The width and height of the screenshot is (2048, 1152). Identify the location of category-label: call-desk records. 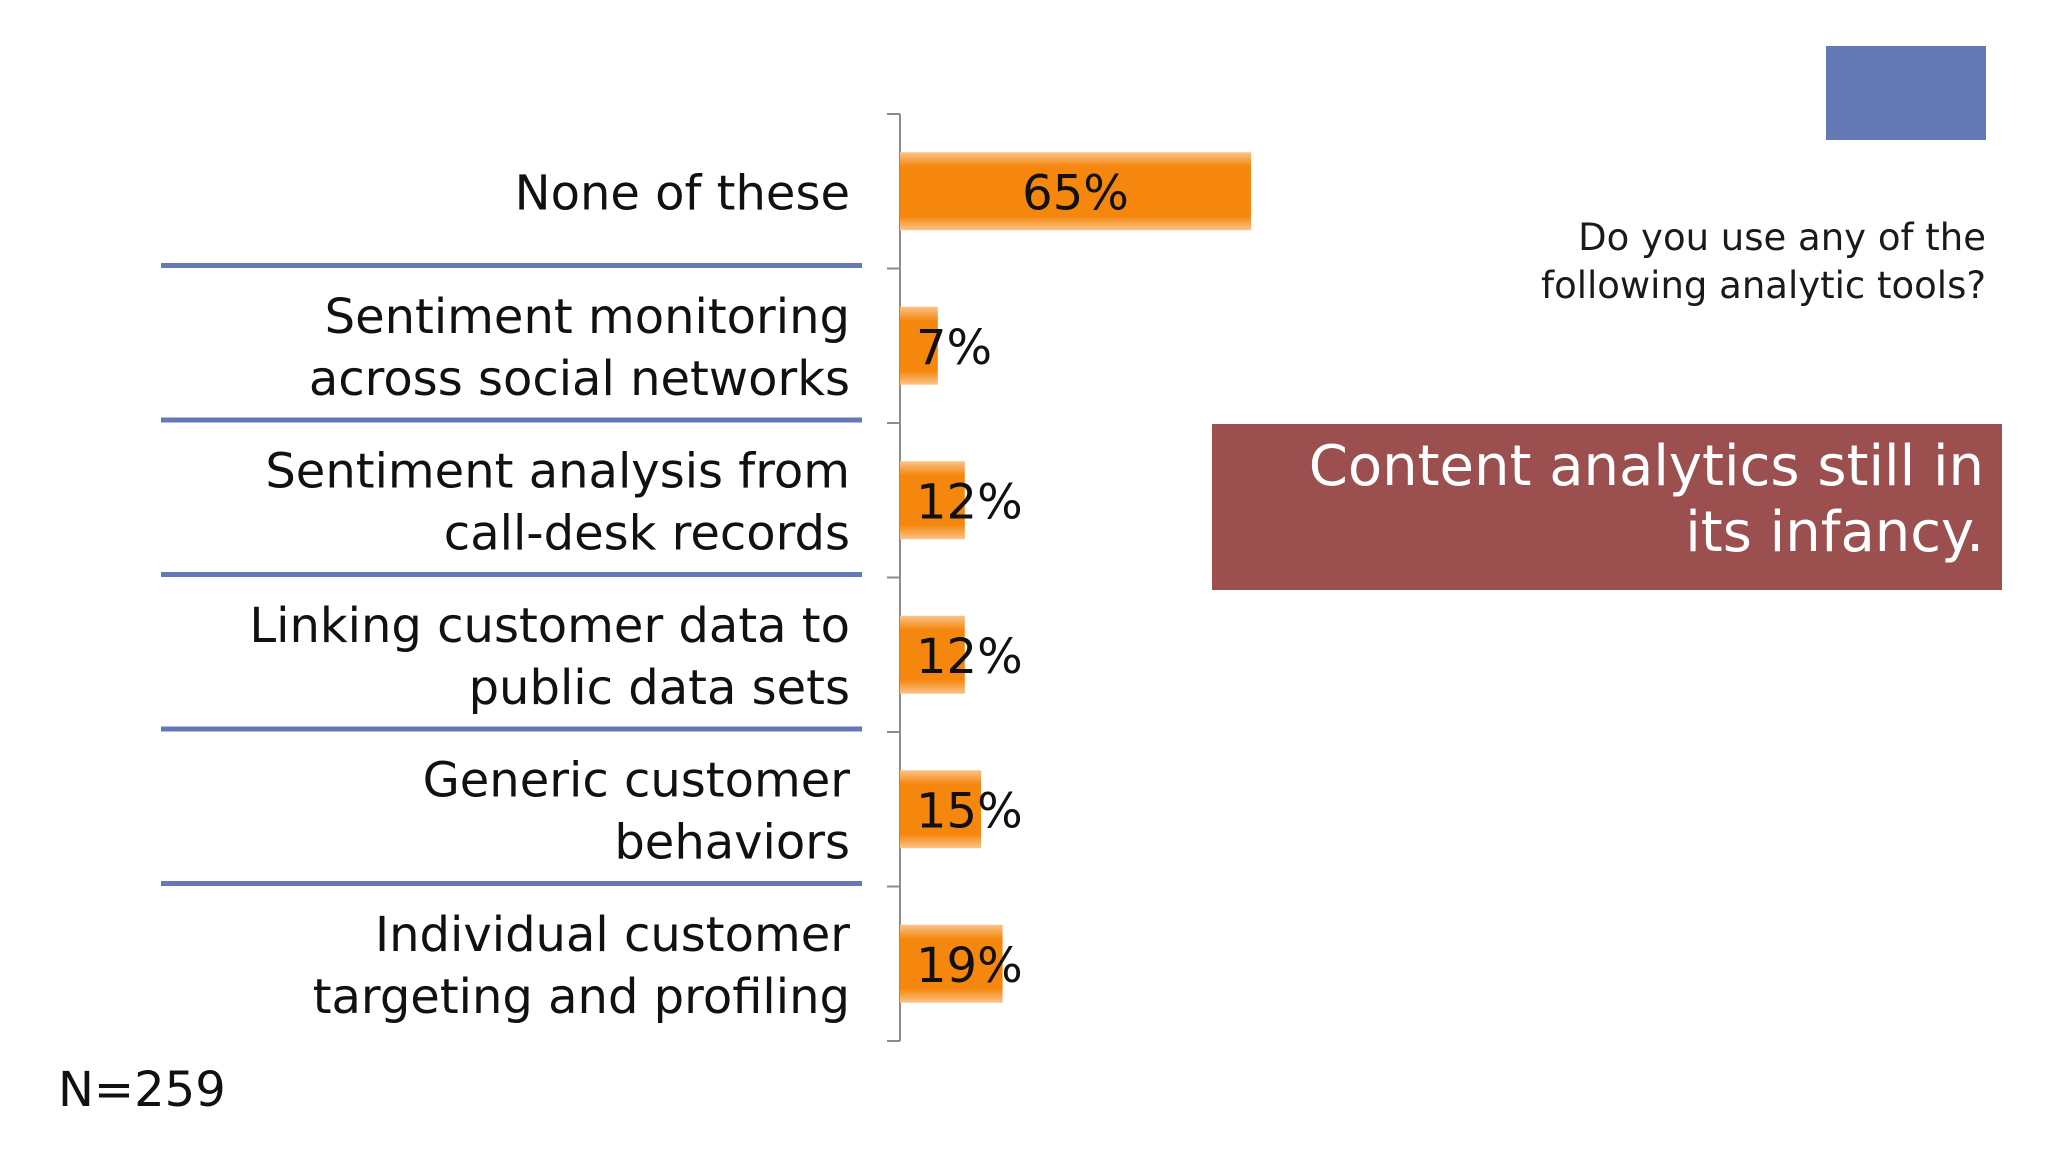
(647, 533).